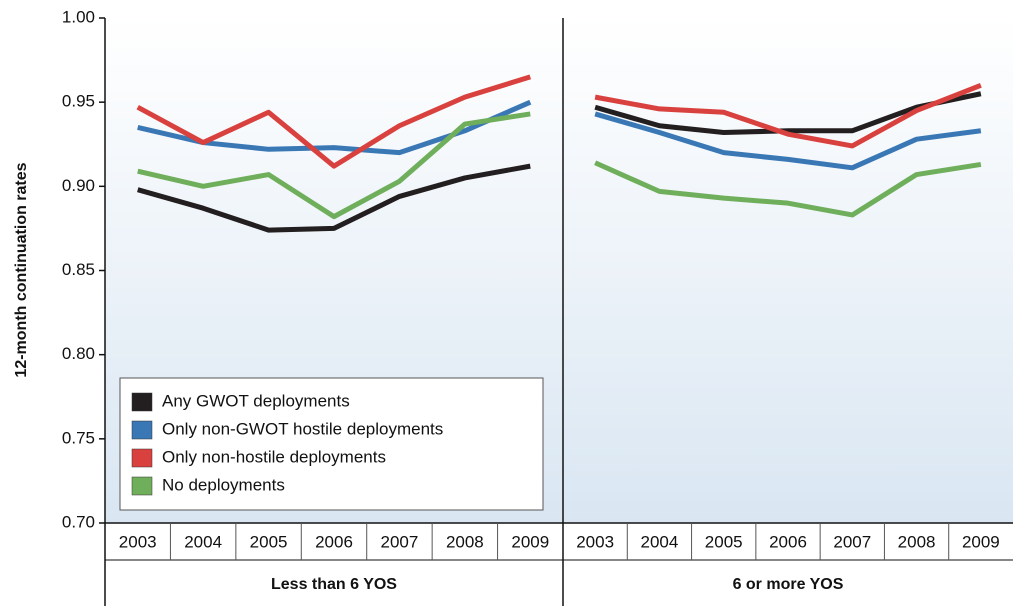 The width and height of the screenshot is (1013, 606). I want to click on legend-label: Only non-GWOT hostile deployments, so click(302, 428).